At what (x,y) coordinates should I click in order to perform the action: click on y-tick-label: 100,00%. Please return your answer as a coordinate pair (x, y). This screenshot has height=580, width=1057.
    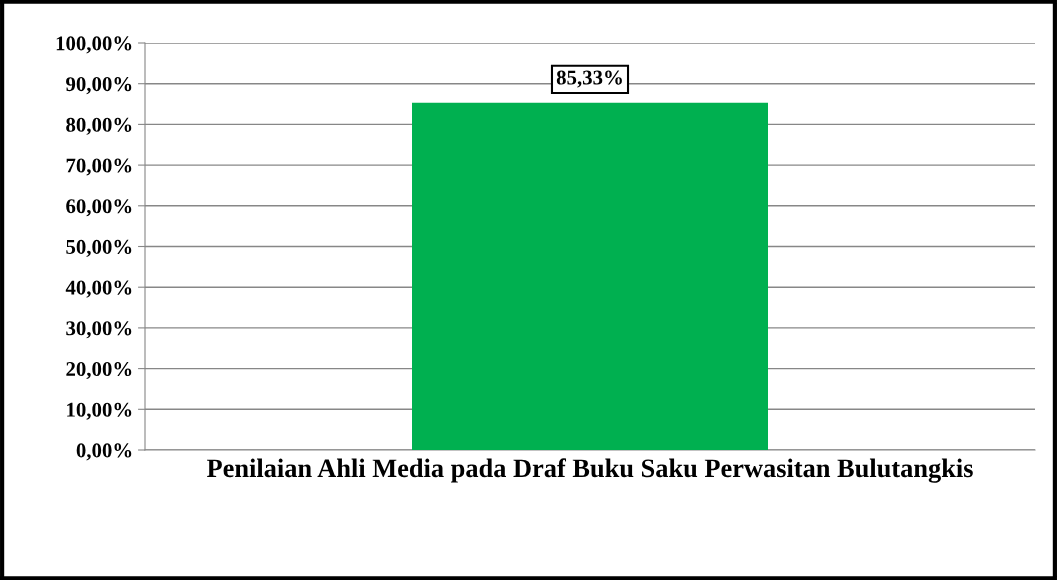
    Looking at the image, I should click on (94, 45).